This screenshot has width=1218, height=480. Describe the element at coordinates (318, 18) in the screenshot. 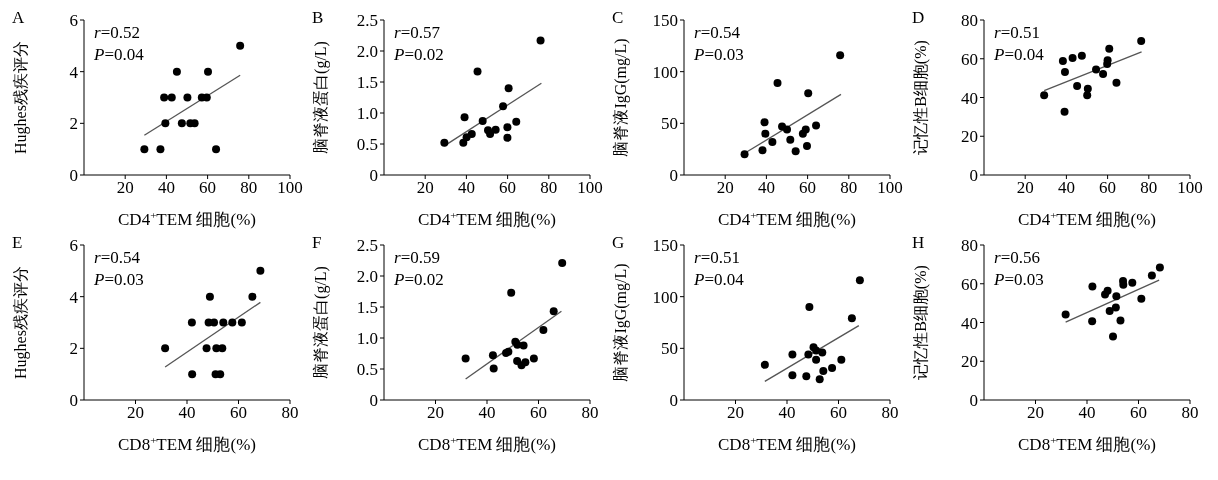

I see `chart-title: B` at that location.